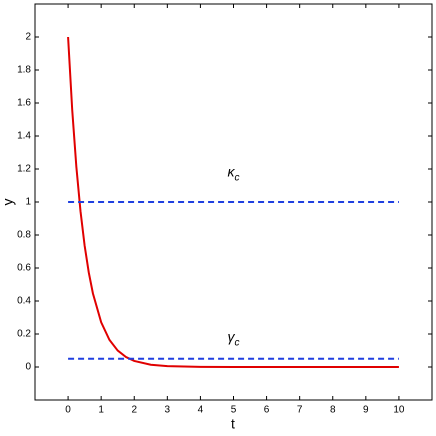 This screenshot has height=436, width=436. What do you see at coordinates (168, 410) in the screenshot?
I see `x-tick-label: 3` at bounding box center [168, 410].